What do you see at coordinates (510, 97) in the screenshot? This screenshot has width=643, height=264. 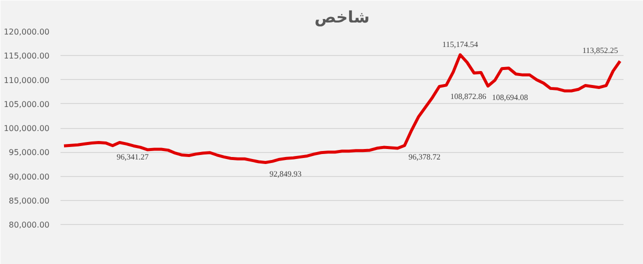 I see `data-label: 108,694.08` at bounding box center [510, 97].